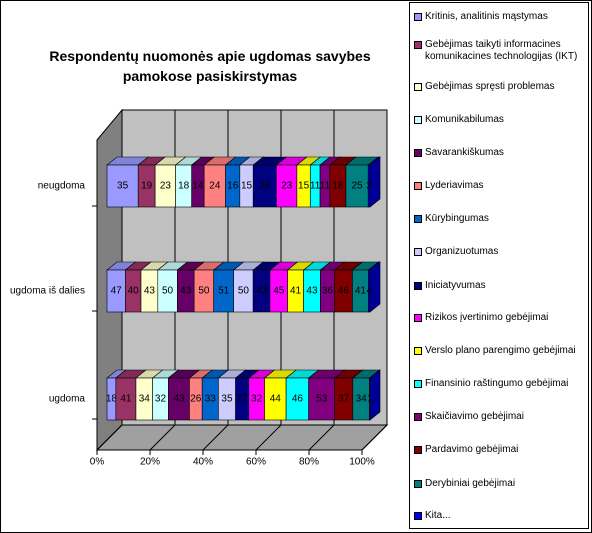 The height and width of the screenshot is (533, 592). Describe the element at coordinates (161, 399) in the screenshot. I see `data-label: 32` at that location.